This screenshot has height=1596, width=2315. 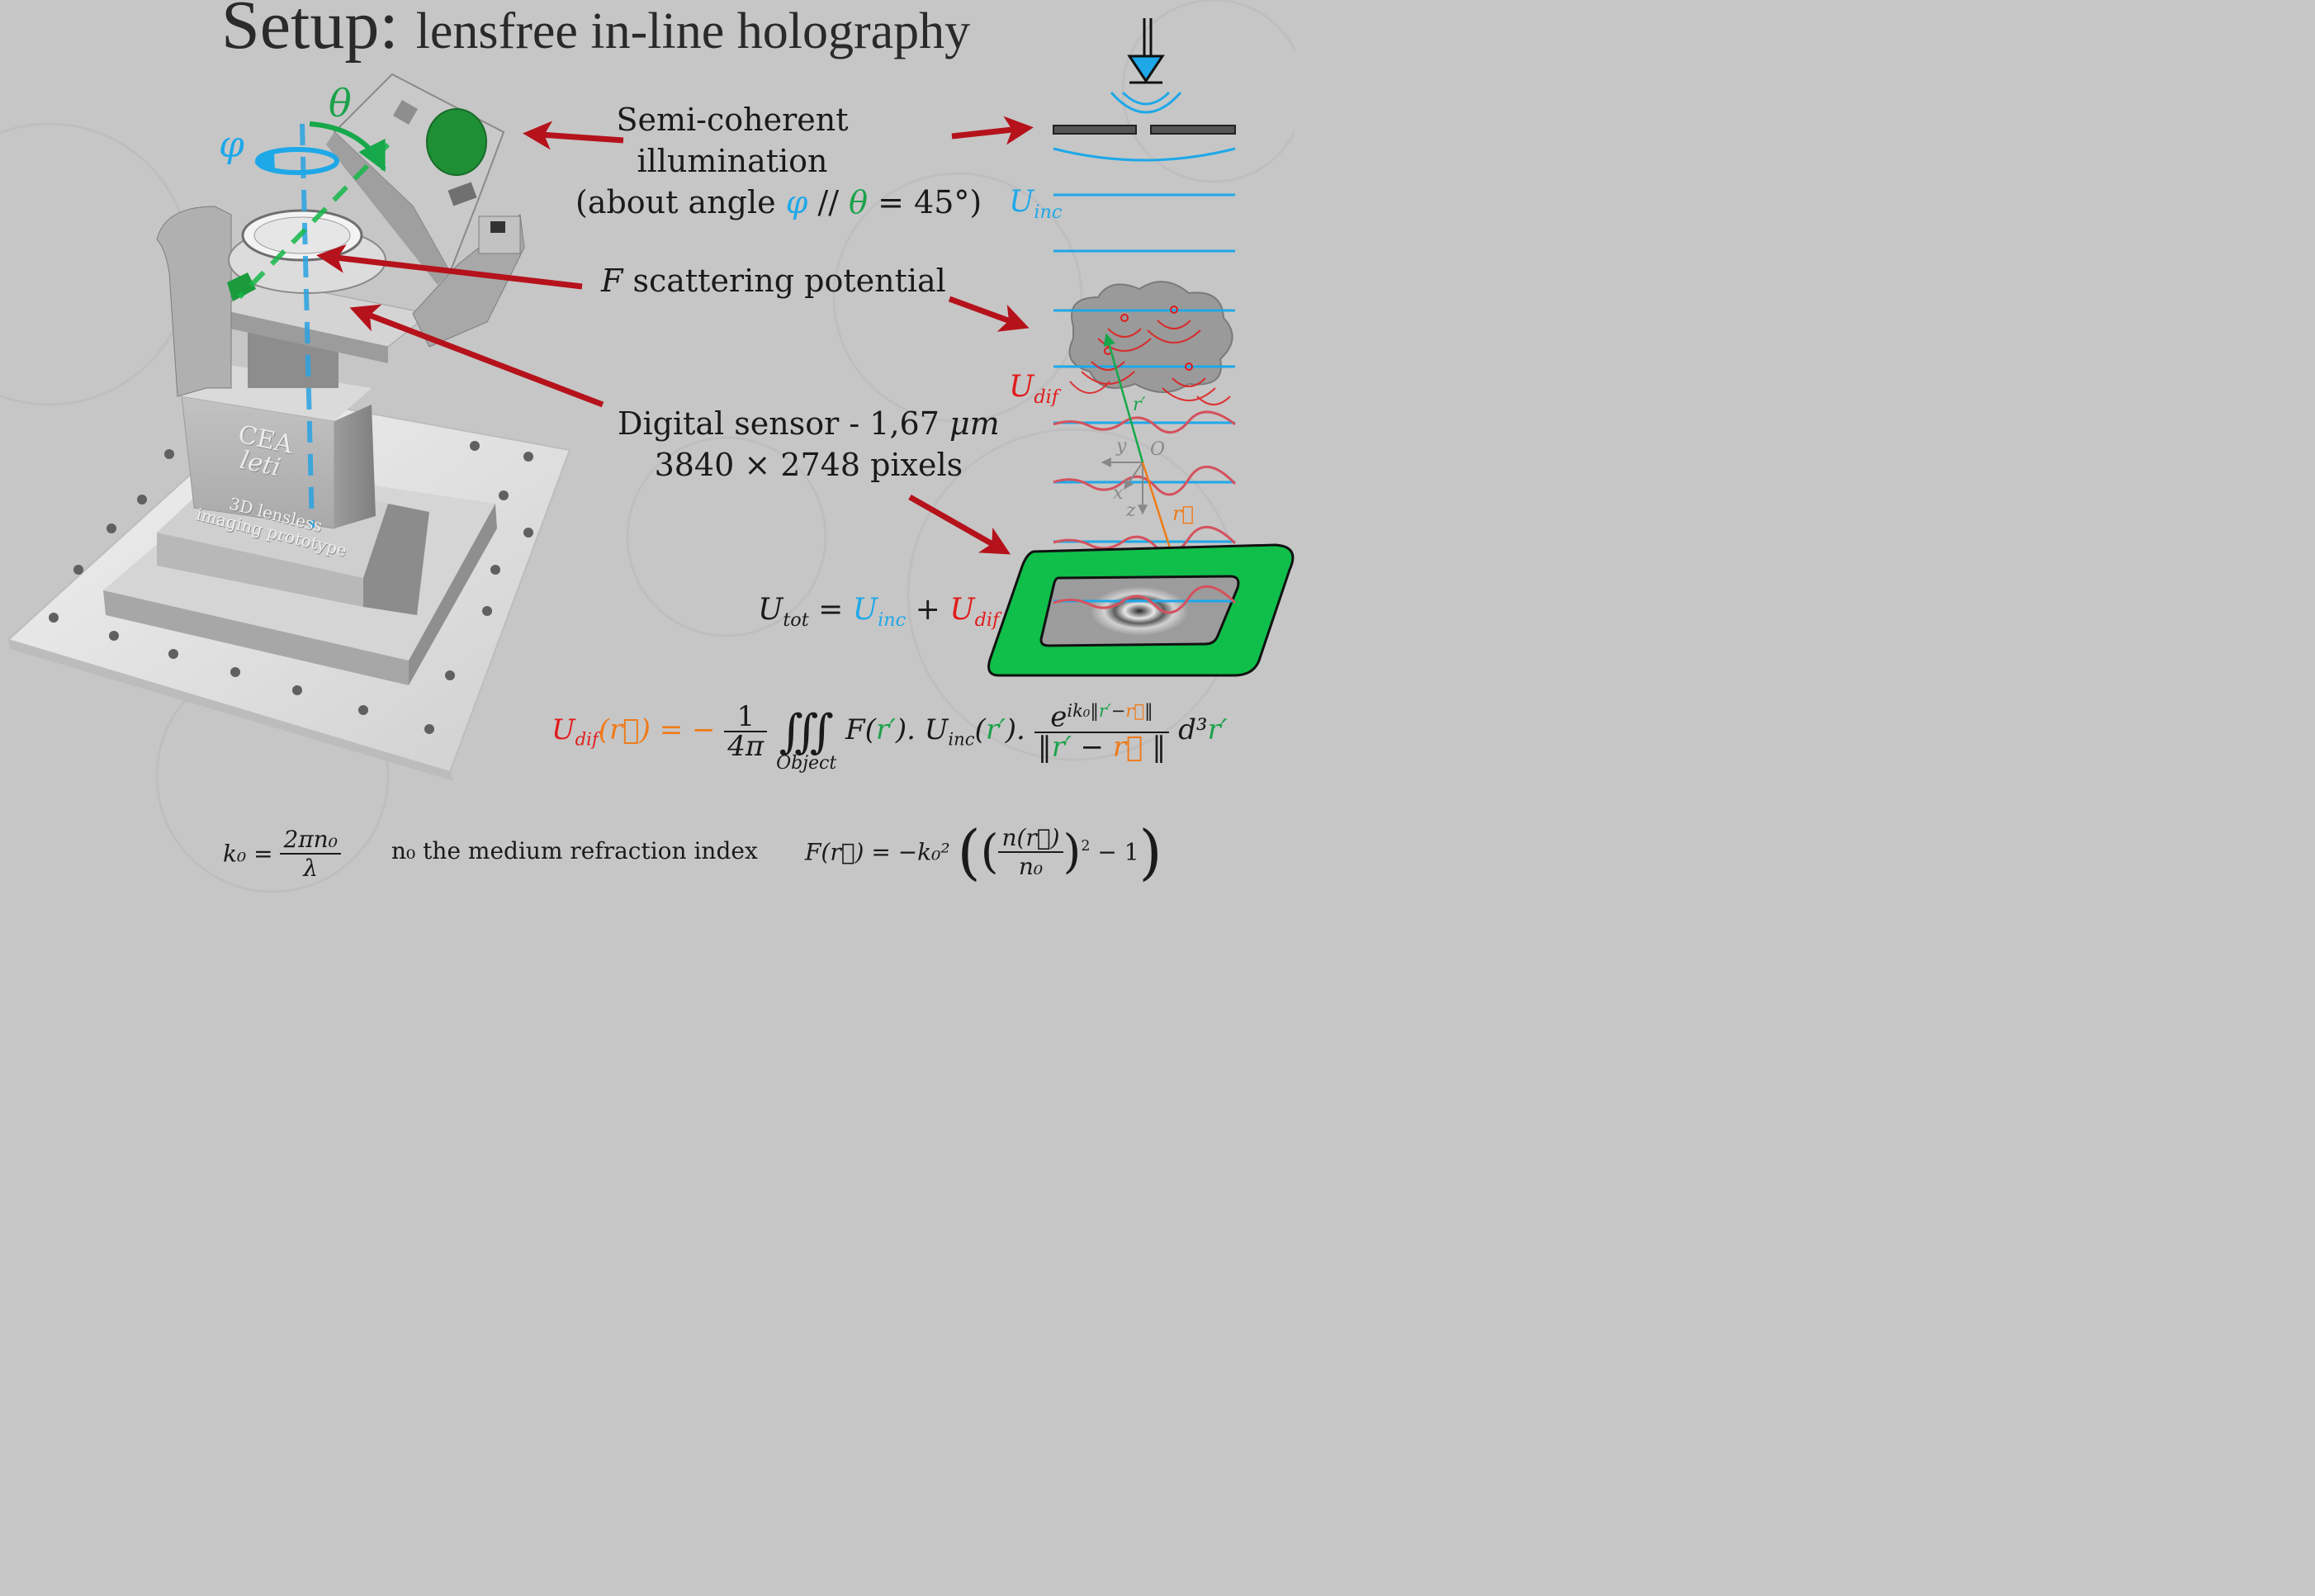 I want to click on pinhole-plate-right, so click(x=1193, y=130).